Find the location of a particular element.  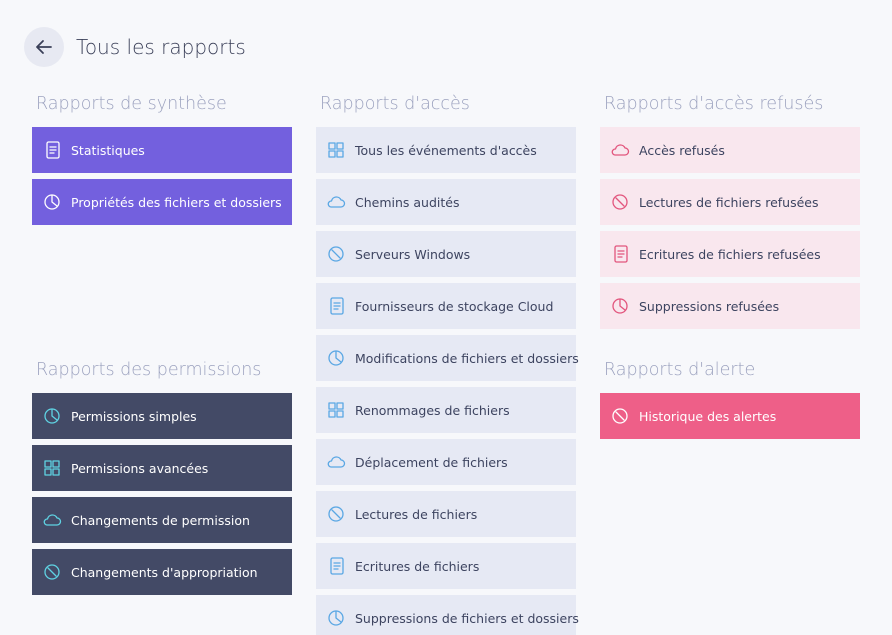

report-tile: Ecritures de fichiers is located at coordinates (446, 566).